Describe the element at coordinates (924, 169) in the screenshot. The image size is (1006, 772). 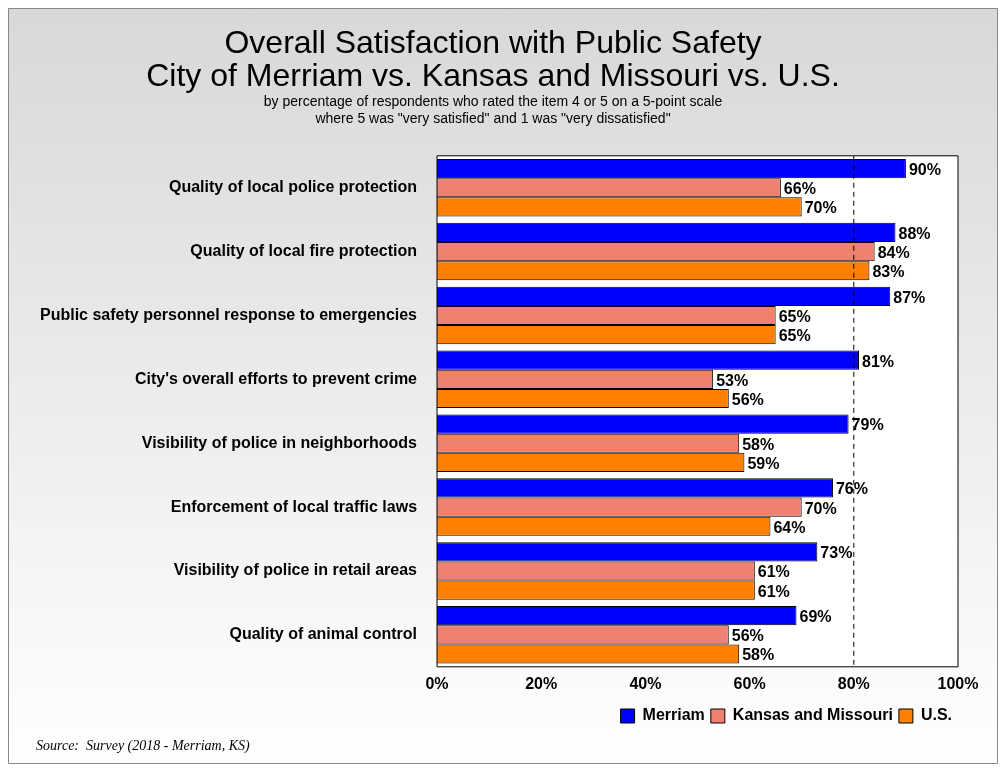
I see `data-label: 90%` at that location.